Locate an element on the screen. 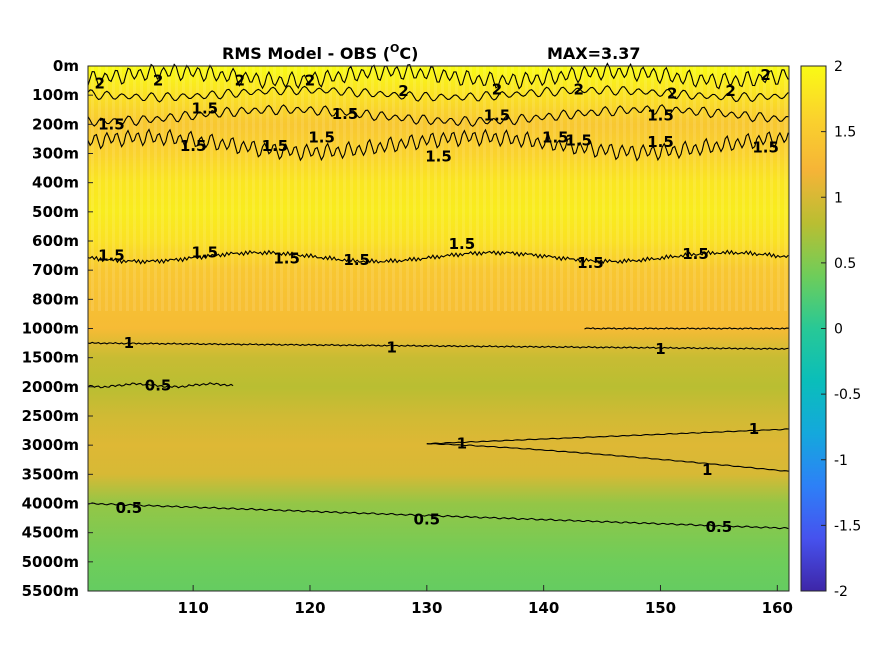 The image size is (875, 656). colorbar-tick-label: 2 is located at coordinates (838, 67).